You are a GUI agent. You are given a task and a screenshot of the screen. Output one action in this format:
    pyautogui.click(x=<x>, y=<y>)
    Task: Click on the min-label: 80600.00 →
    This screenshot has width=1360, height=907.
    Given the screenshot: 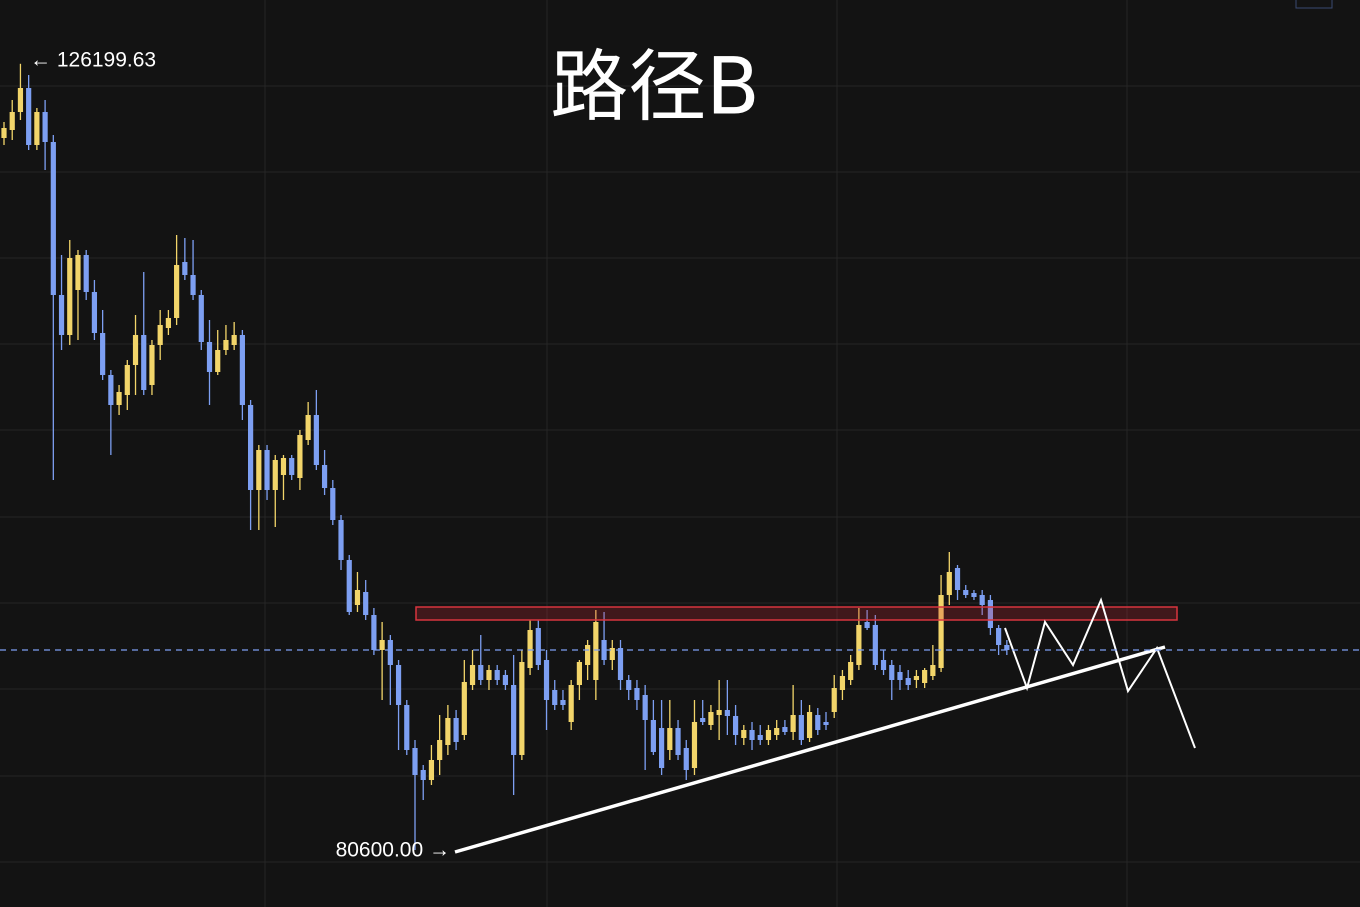 What is the action you would take?
    pyautogui.click(x=393, y=850)
    